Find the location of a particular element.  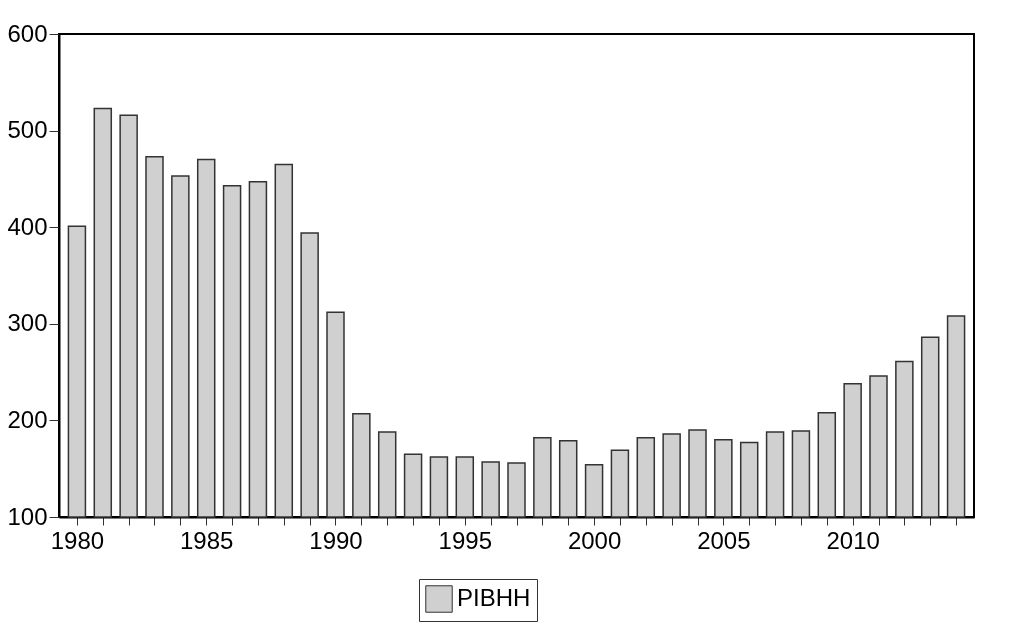

x-tick-label: 1985 is located at coordinates (207, 540).